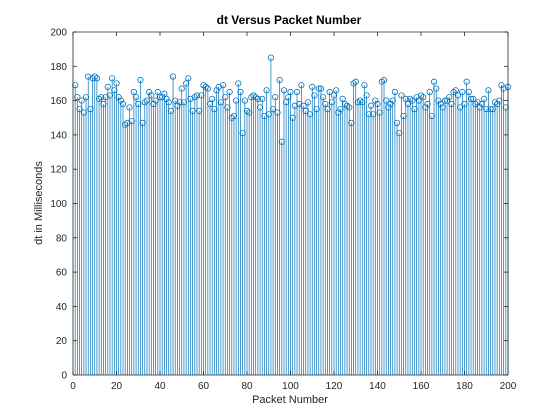 The height and width of the screenshot is (420, 560). I want to click on x-tick-label: 20, so click(117, 386).